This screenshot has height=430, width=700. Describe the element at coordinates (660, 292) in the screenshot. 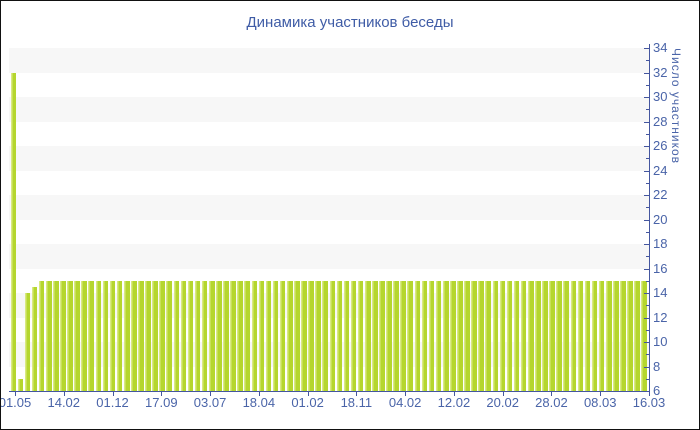

I see `y-tick-label: 14` at that location.